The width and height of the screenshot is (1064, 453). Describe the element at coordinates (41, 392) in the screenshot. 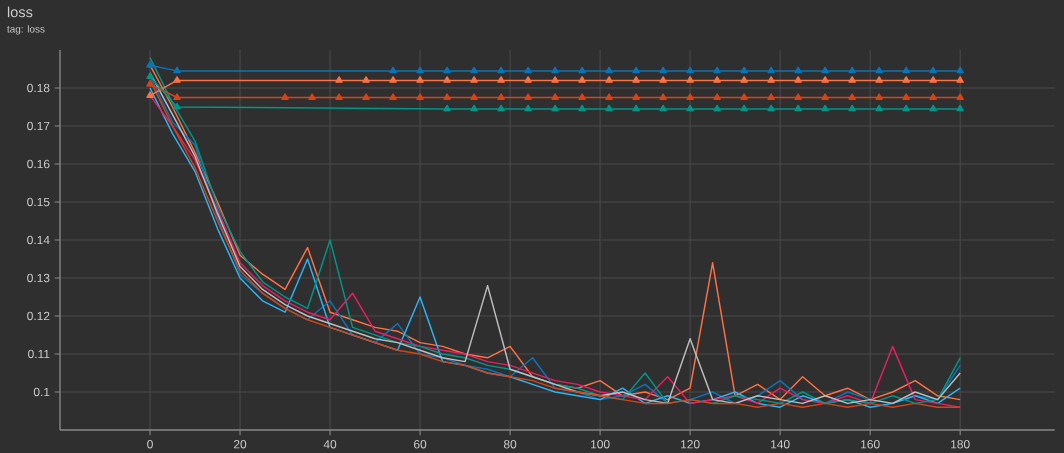

I see `y-tick-label: 0.1` at that location.